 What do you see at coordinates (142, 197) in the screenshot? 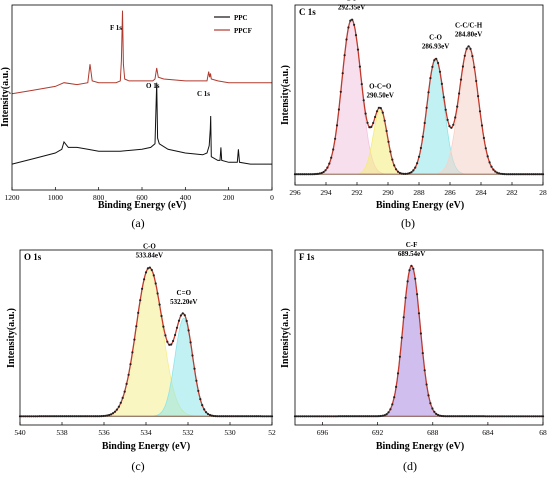
I see `x-tick-label: 600` at bounding box center [142, 197].